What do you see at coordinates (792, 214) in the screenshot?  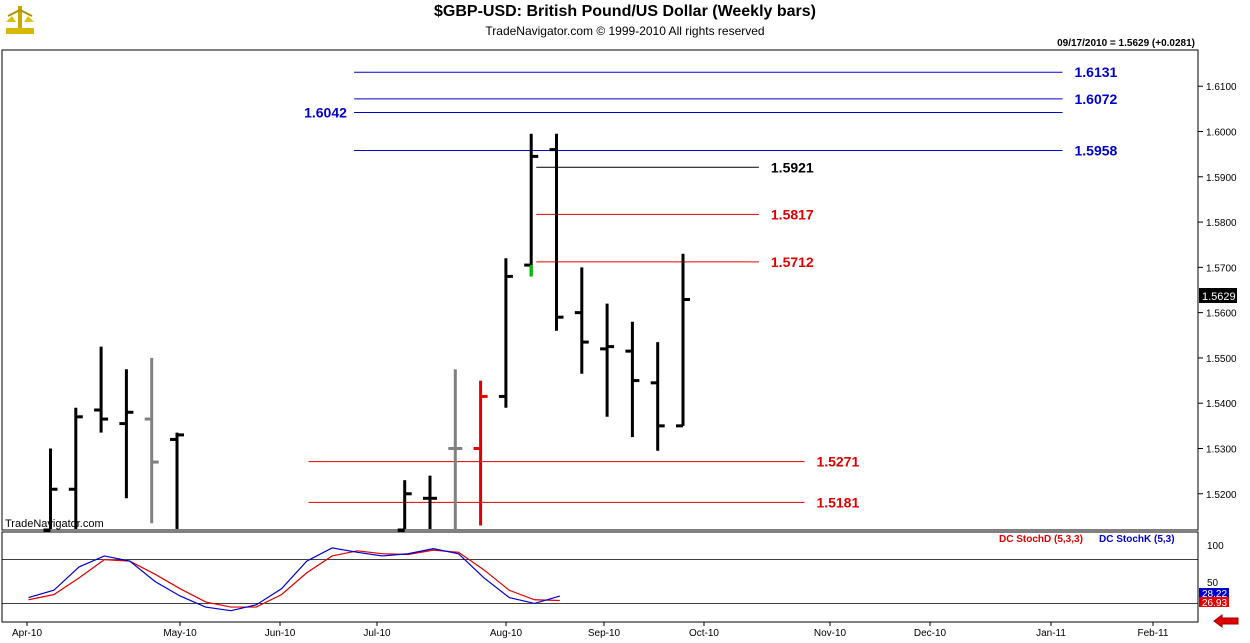 I see `level-label: 1.5817` at bounding box center [792, 214].